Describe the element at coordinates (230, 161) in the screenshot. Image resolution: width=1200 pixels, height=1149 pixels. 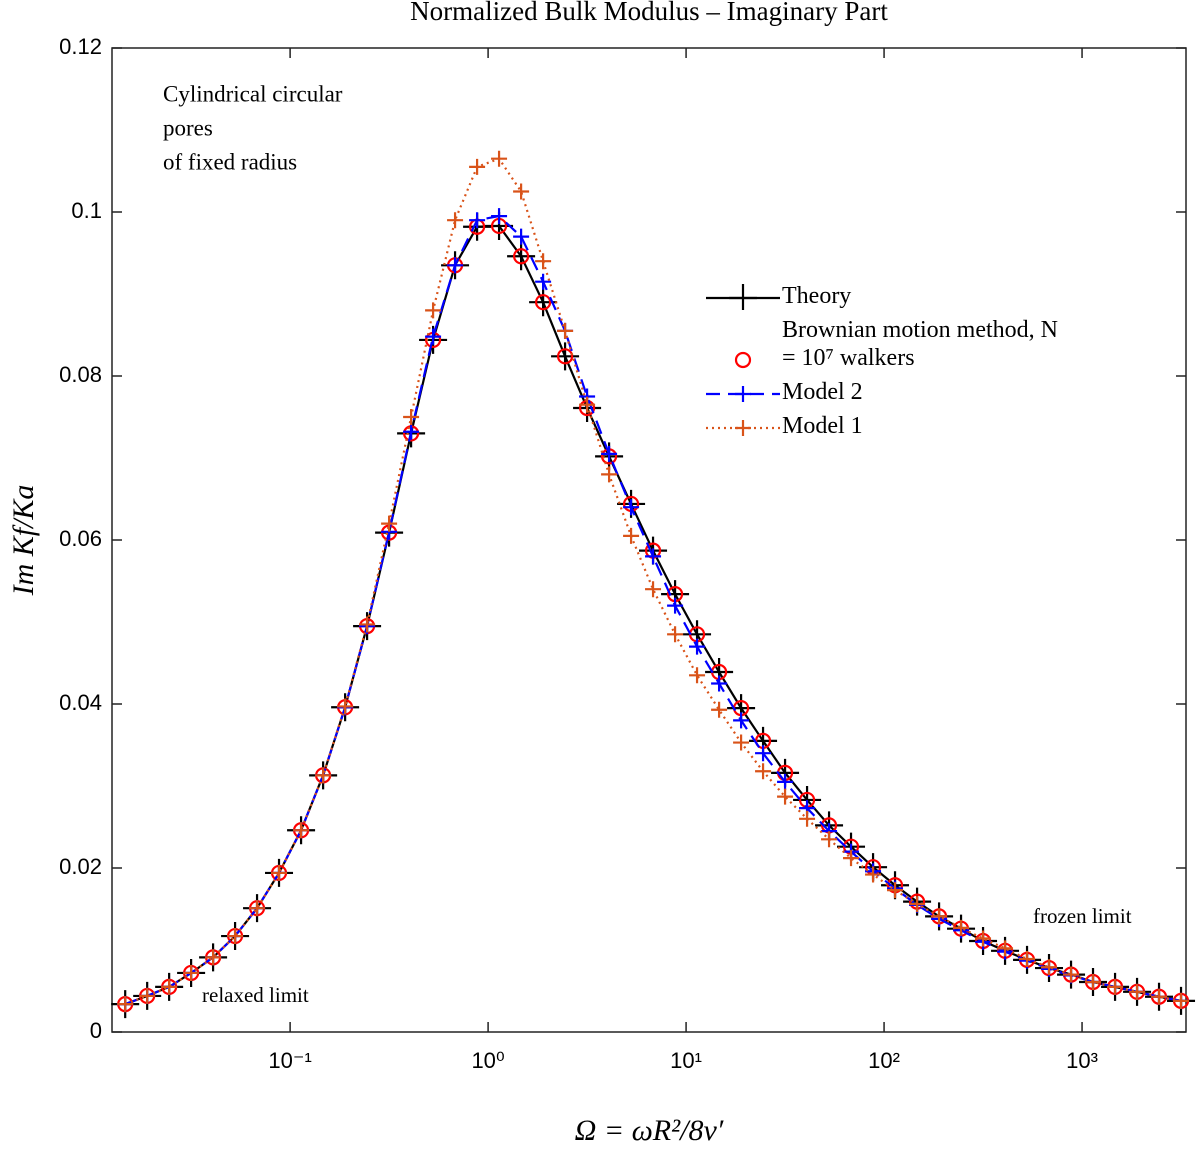
I see `annotation: of fixed radius` at that location.